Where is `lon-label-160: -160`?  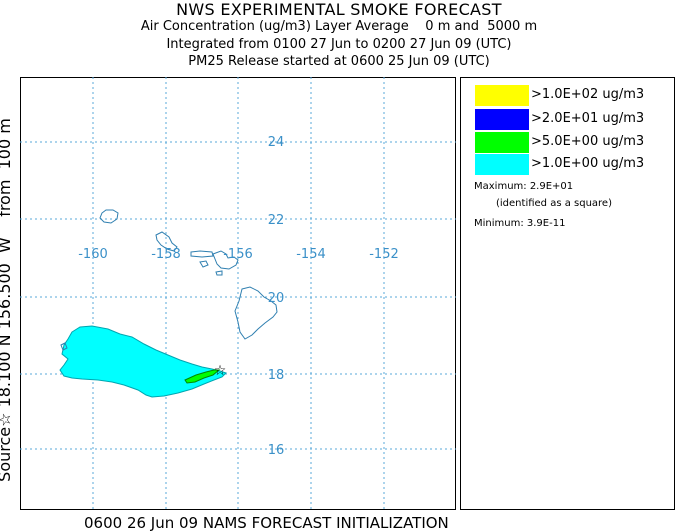 lon-label-160: -160 is located at coordinates (93, 254).